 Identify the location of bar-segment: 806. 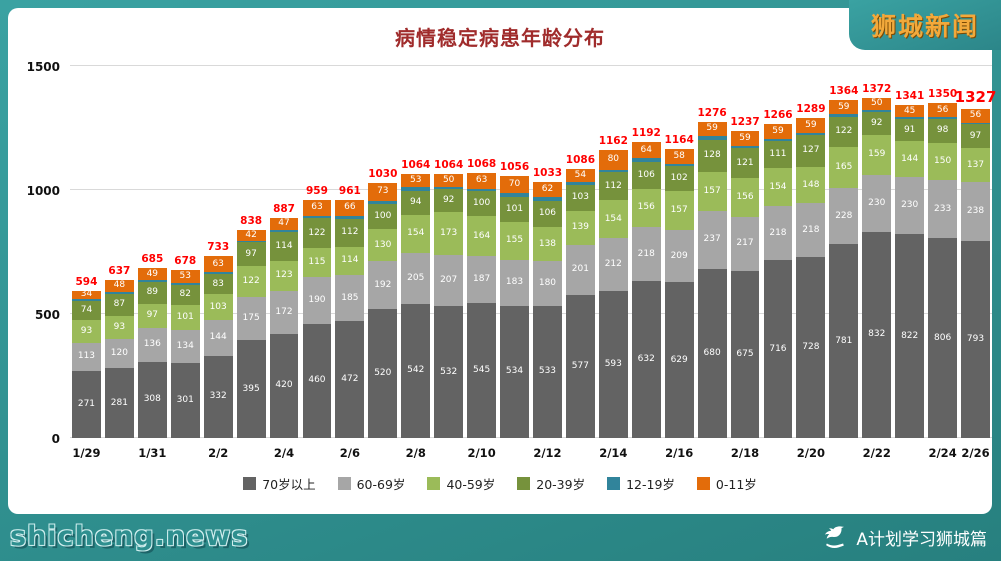
(943, 338).